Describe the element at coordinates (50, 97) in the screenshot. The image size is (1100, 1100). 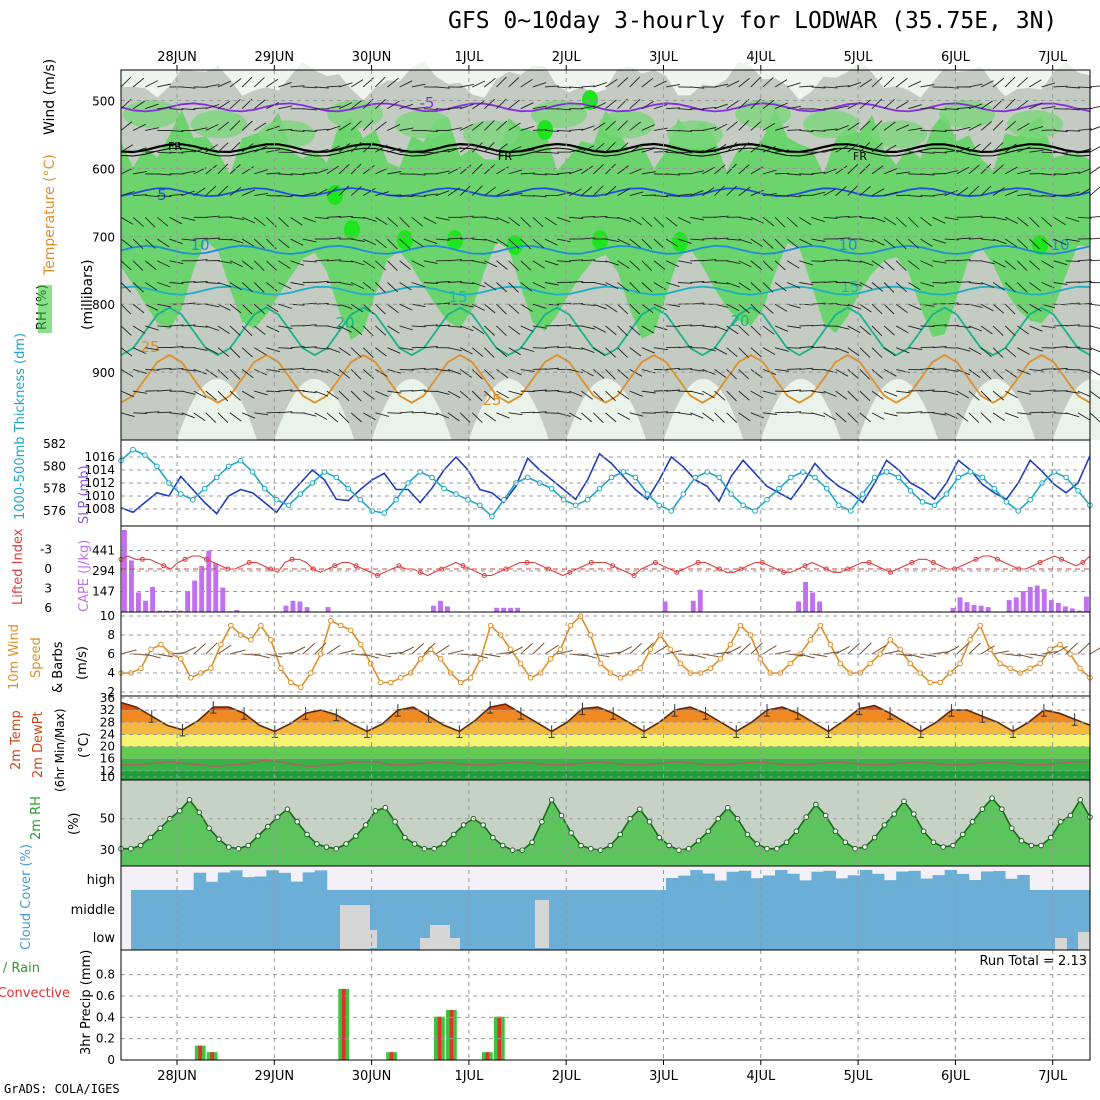
I see `ua-label-wind: Wind (m/s)` at that location.